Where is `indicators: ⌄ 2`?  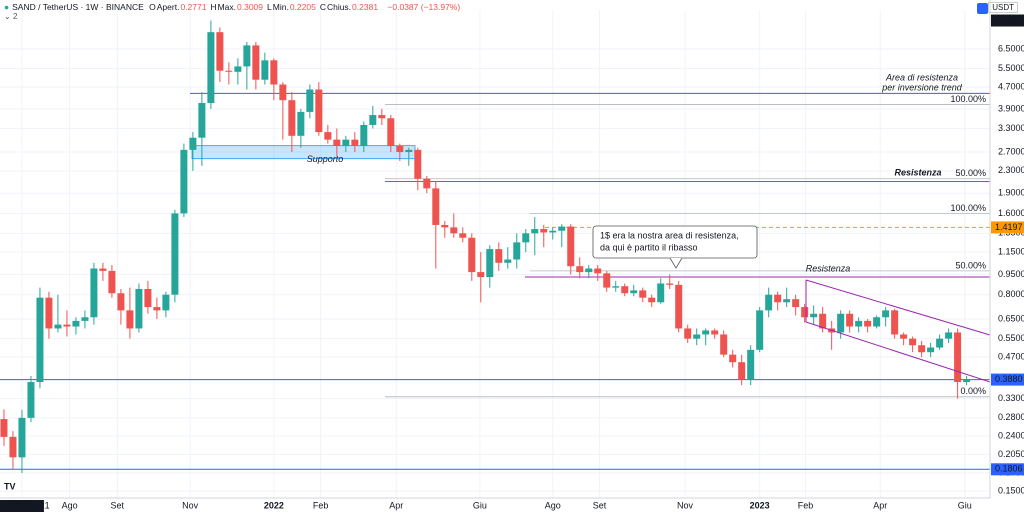
indicators: ⌄ 2 is located at coordinates (11, 16).